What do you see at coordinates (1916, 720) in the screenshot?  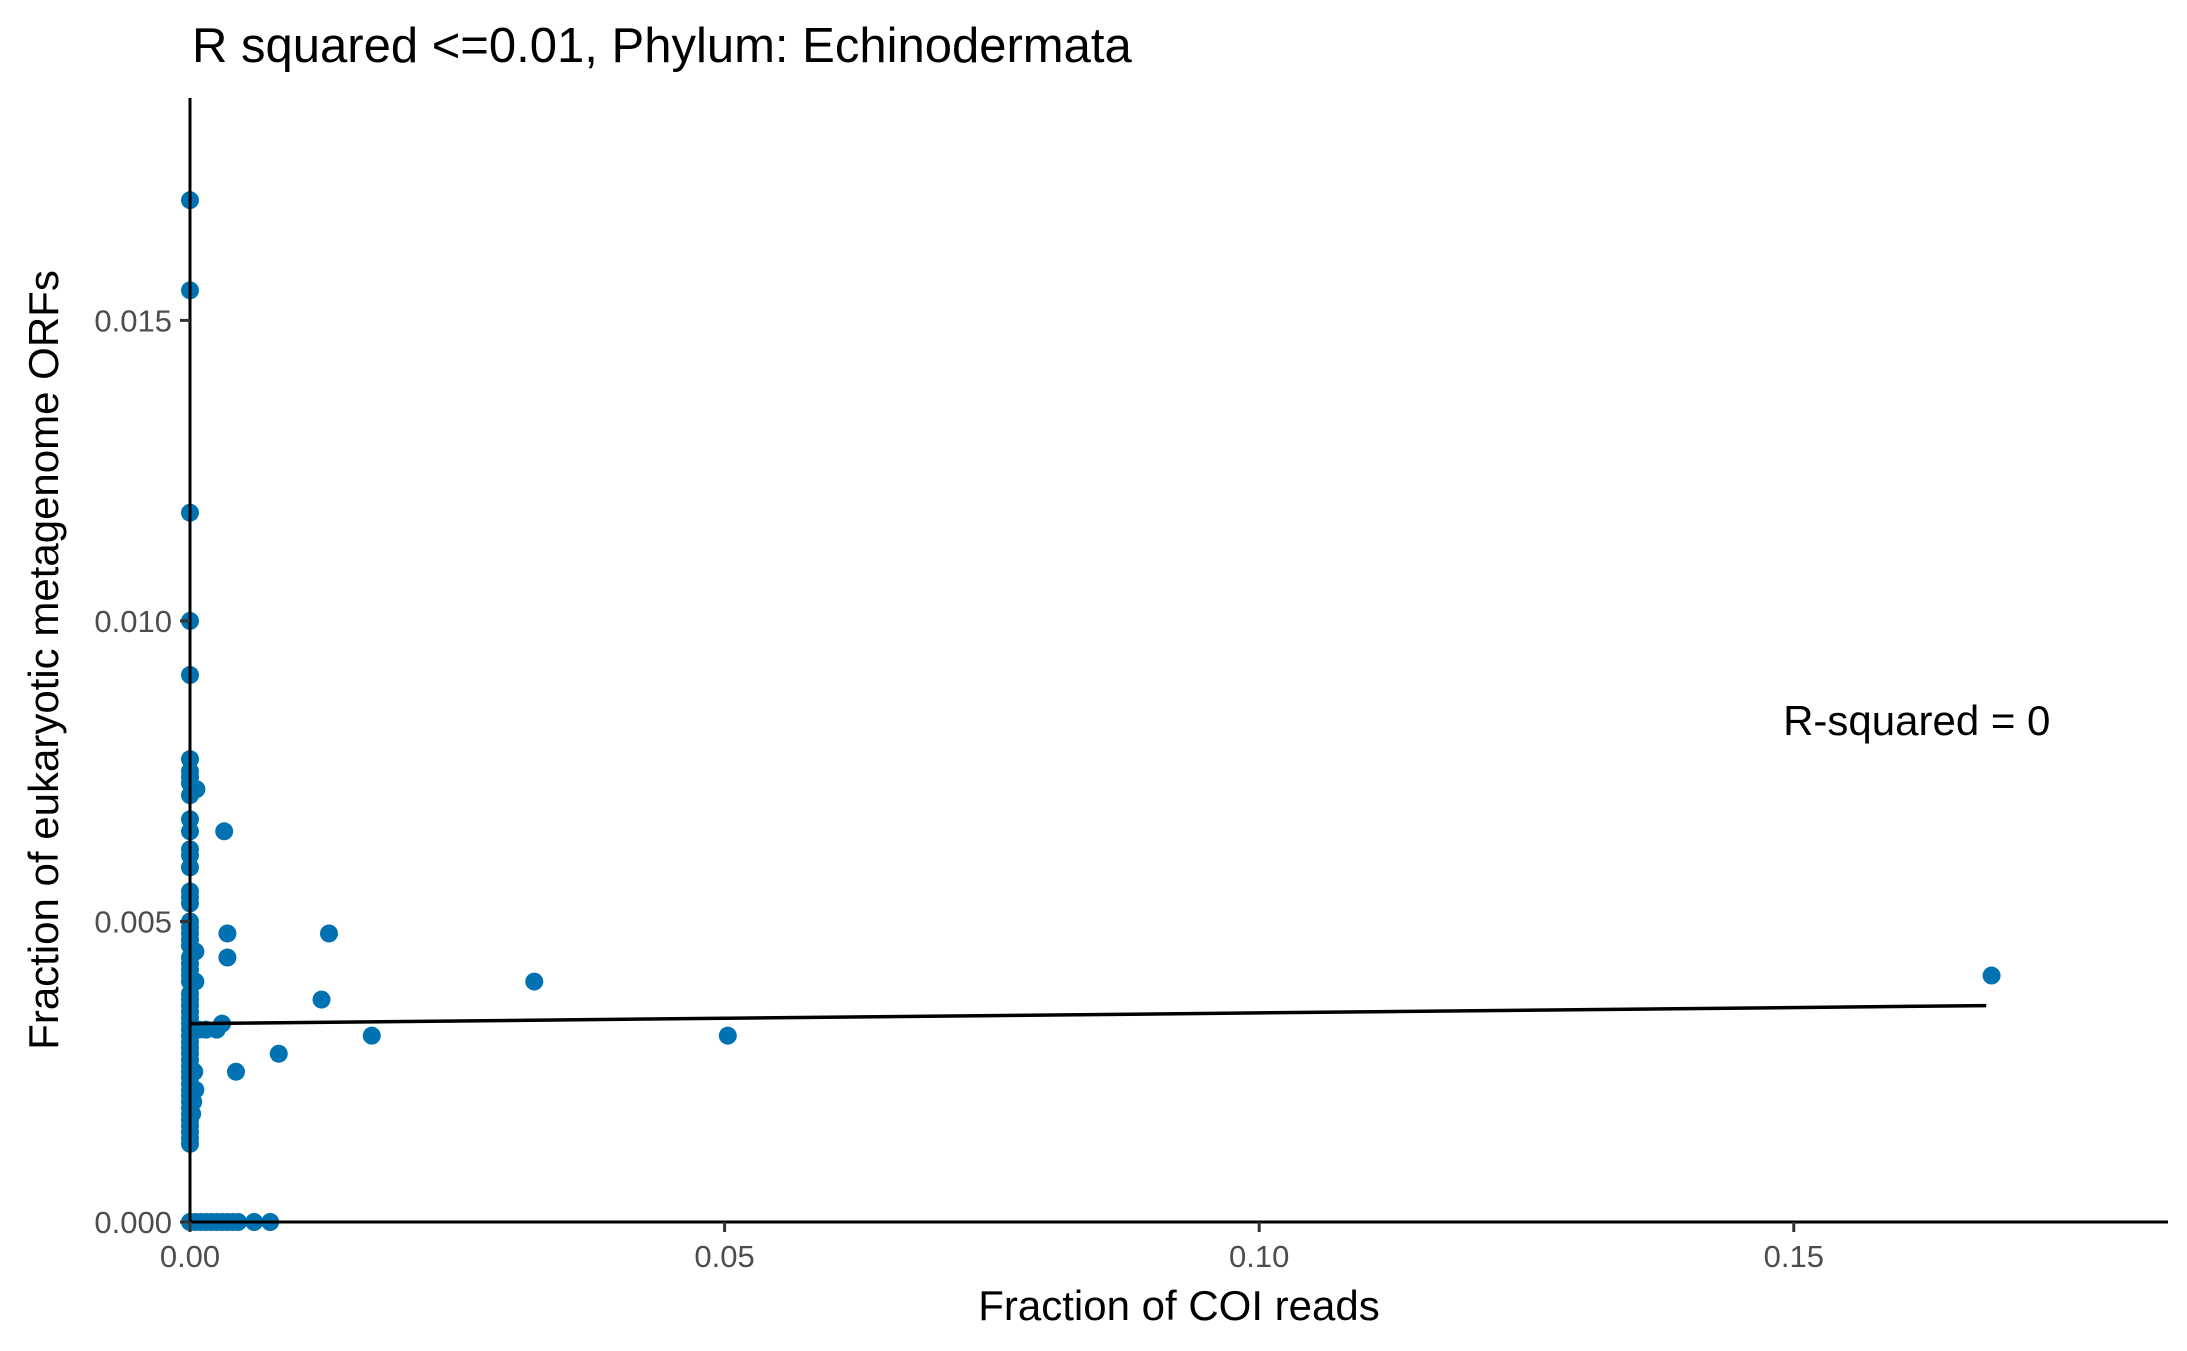 I see `r-squared-annotation: R-squared = 0` at bounding box center [1916, 720].